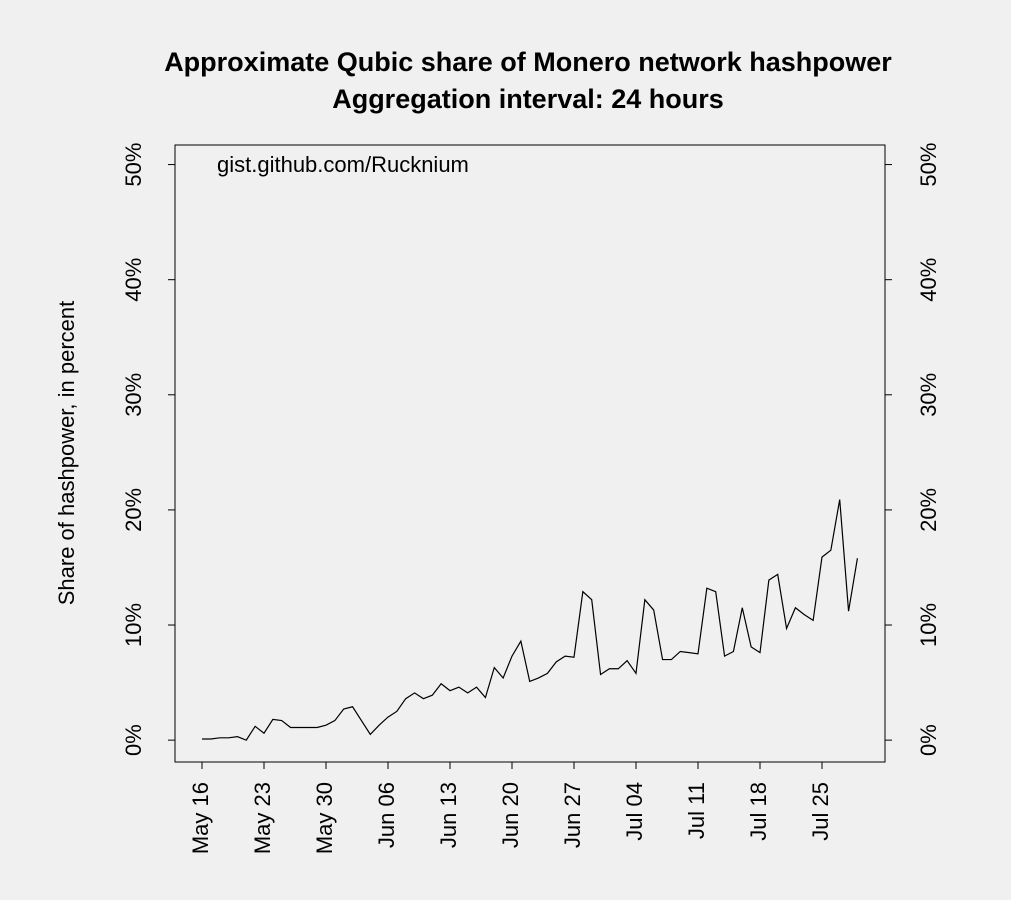  Describe the element at coordinates (634, 811) in the screenshot. I see `x-tick-label: Jul 04` at that location.